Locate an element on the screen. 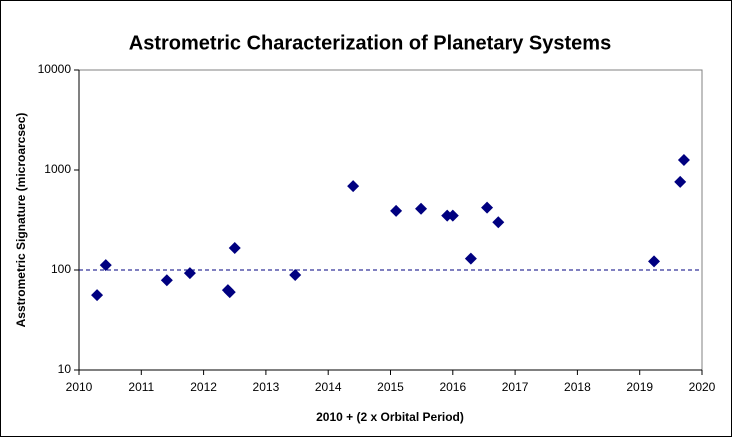 The width and height of the screenshot is (732, 437). x-tick-label: 2014 is located at coordinates (328, 387).